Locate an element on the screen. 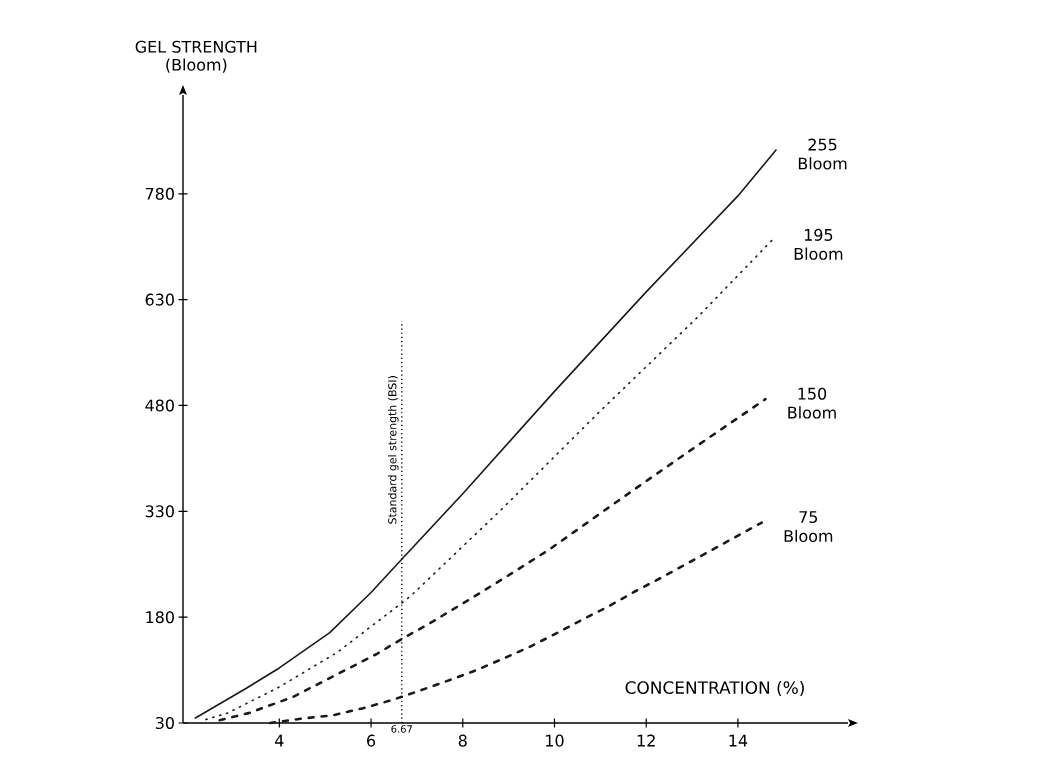 Image resolution: width=1061 pixels, height=758 pixels. series-label: 75 Bloom is located at coordinates (808, 526).